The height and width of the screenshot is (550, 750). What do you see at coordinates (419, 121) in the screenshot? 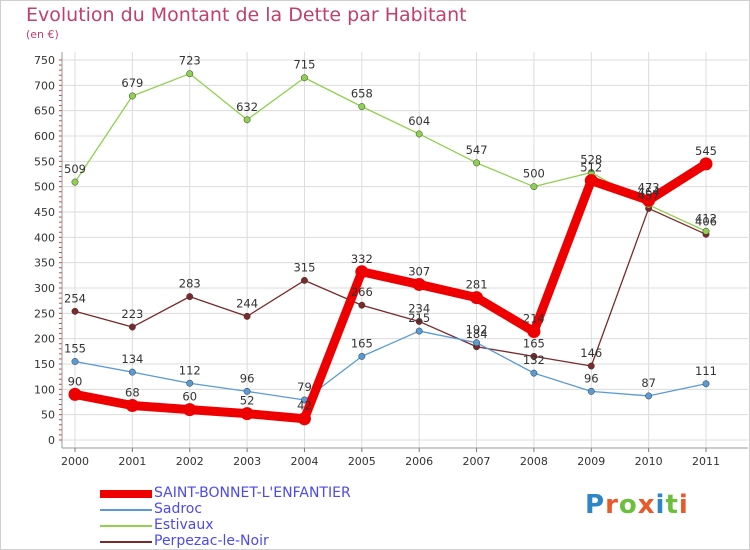
I see `data-label: 604` at bounding box center [419, 121].